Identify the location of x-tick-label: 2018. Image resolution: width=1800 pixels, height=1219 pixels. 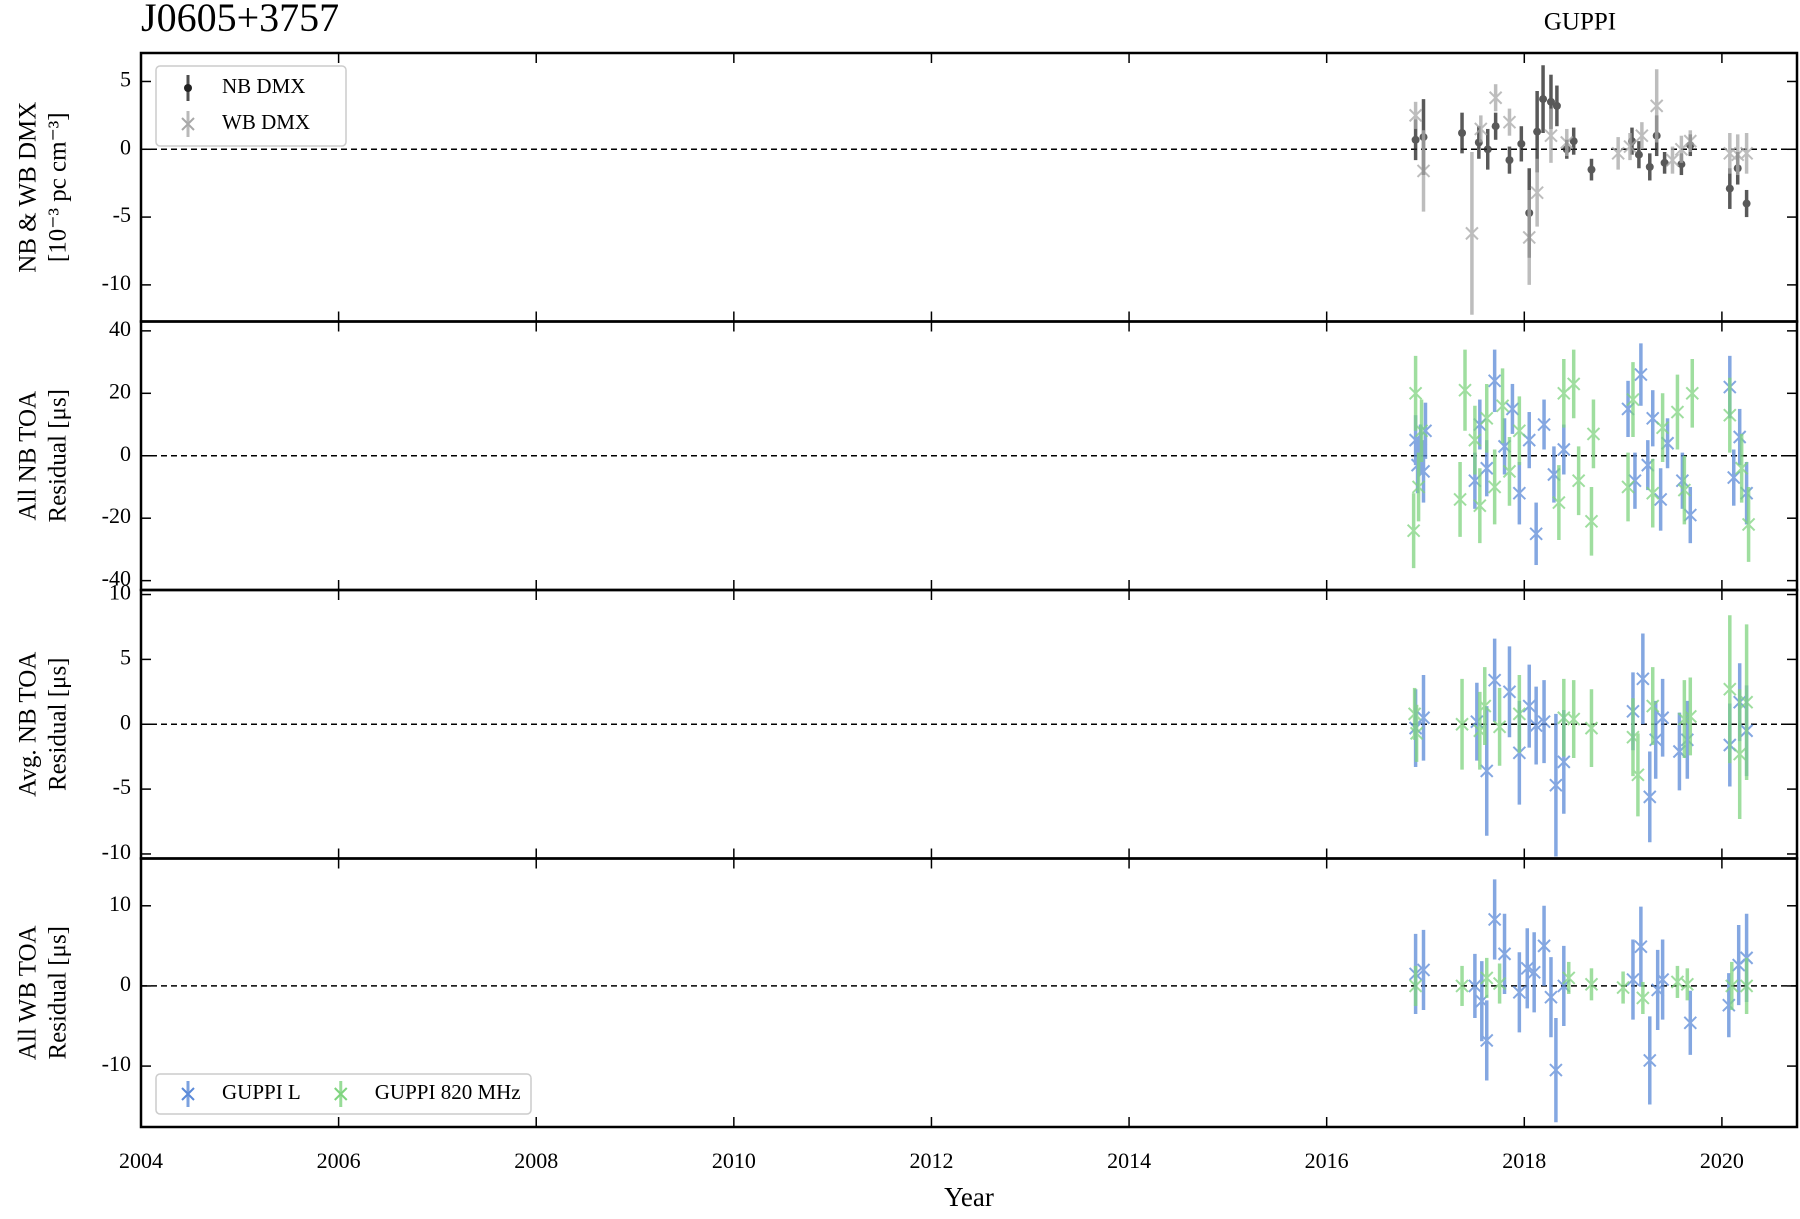
(1524, 1160).